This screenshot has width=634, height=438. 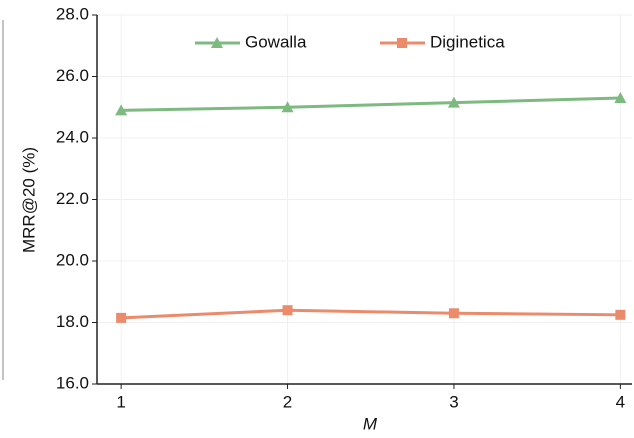 I want to click on x-tick-label: 2, so click(x=287, y=401).